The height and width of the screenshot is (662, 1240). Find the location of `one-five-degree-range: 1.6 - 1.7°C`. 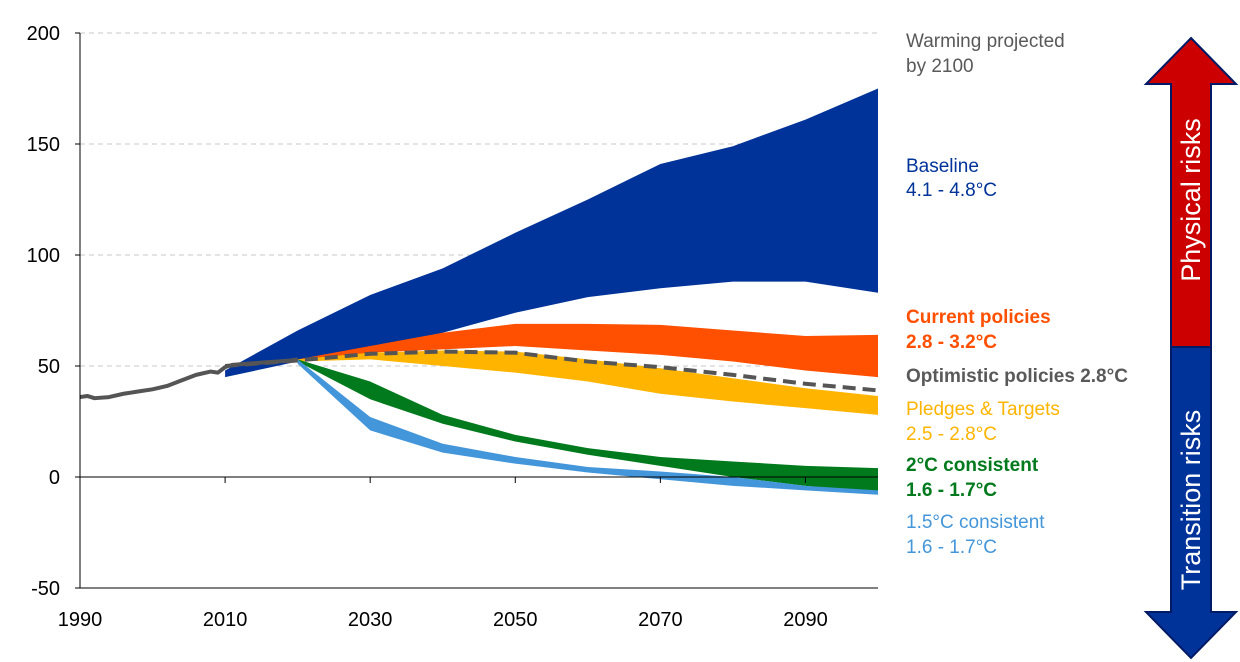

one-five-degree-range: 1.6 - 1.7°C is located at coordinates (951, 547).